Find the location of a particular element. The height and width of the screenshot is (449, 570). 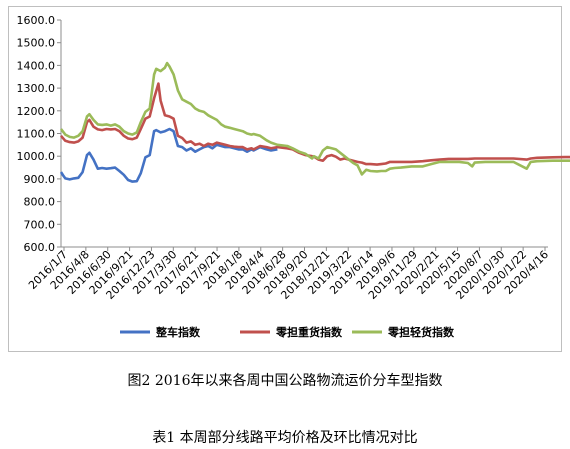

y-tick-label: 1400.0 is located at coordinates (36, 65).